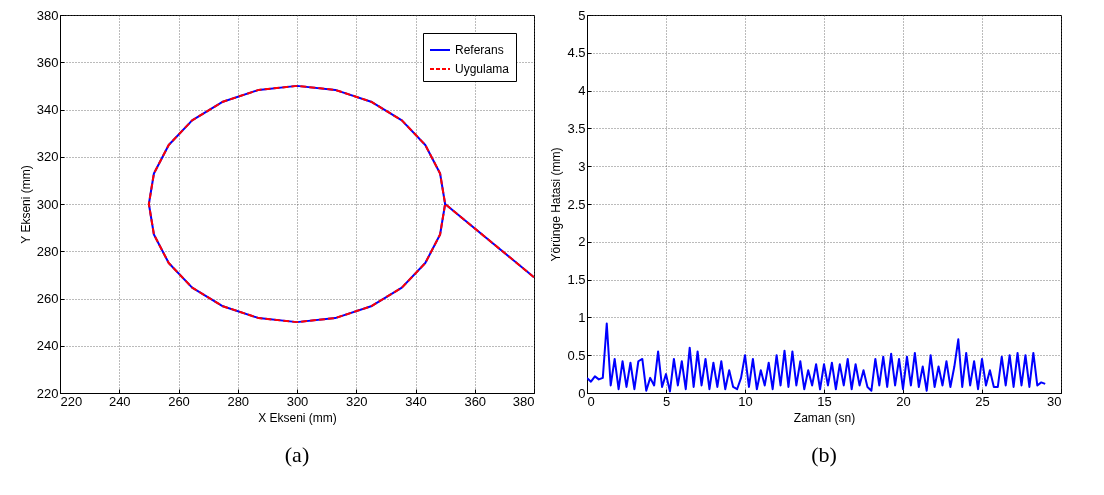  What do you see at coordinates (982, 401) in the screenshot?
I see `x-tick-label: 25` at bounding box center [982, 401].